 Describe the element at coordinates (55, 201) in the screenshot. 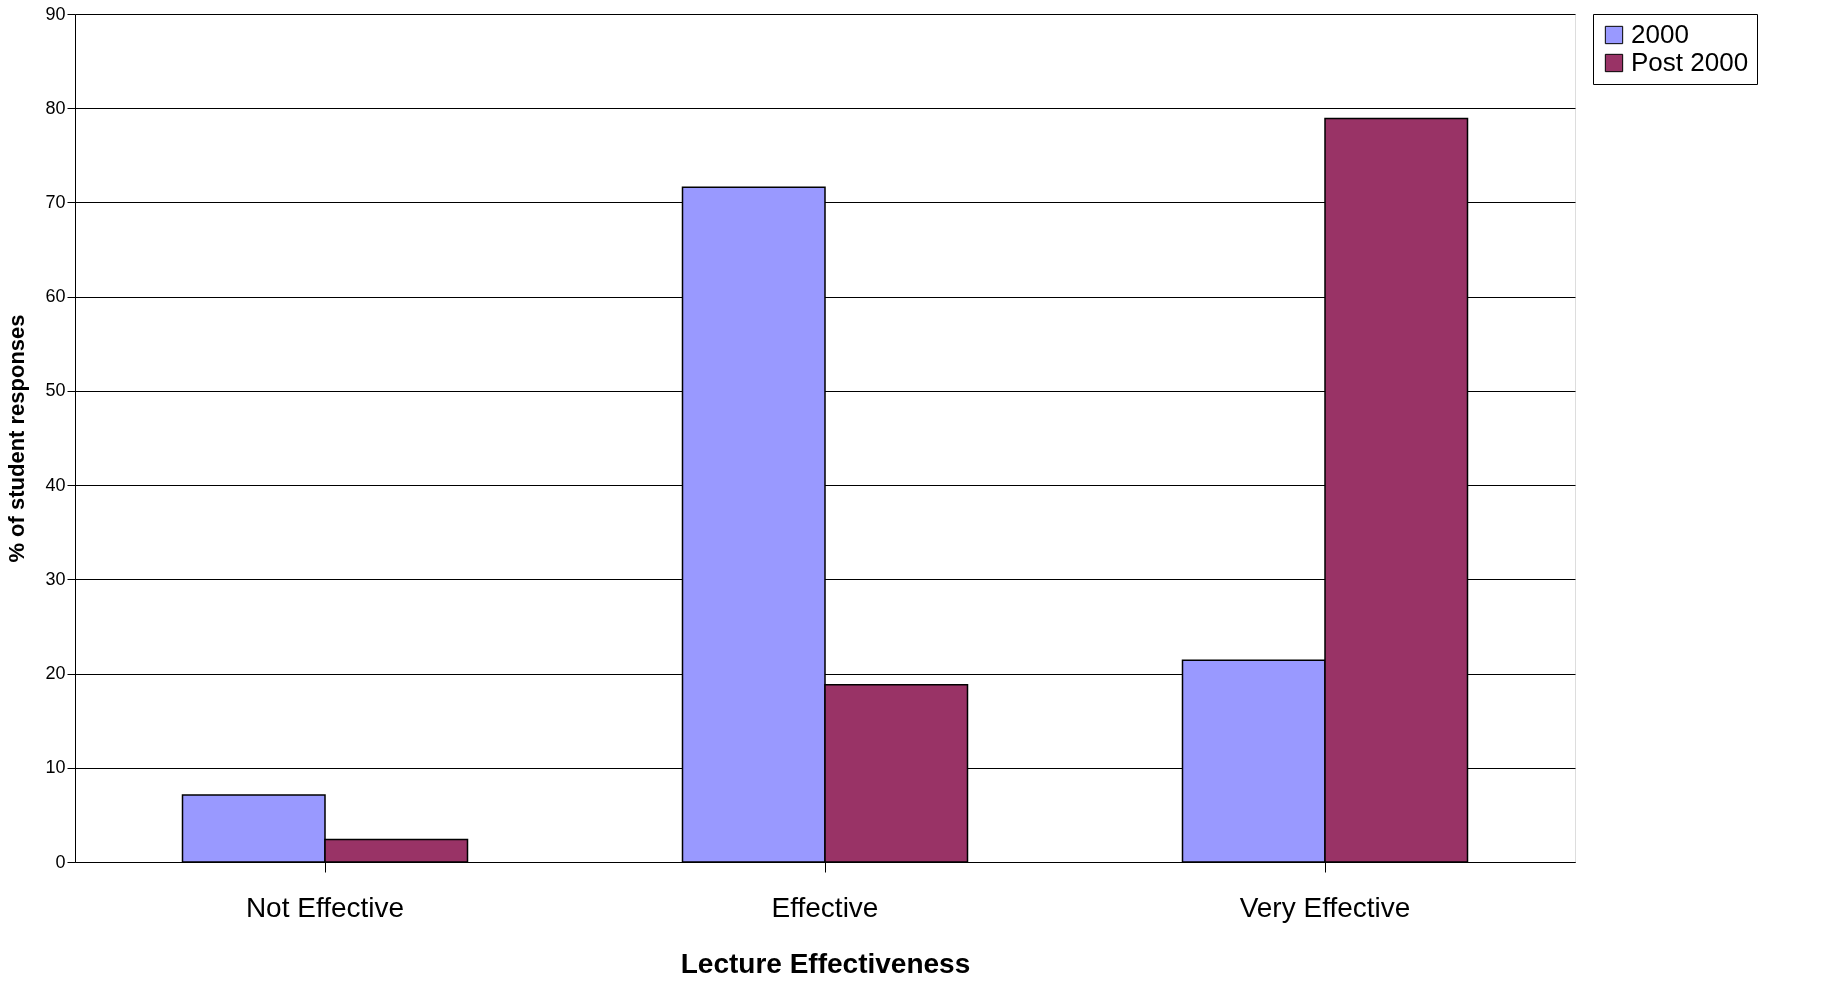

I see `y-tick-label: 70` at that location.